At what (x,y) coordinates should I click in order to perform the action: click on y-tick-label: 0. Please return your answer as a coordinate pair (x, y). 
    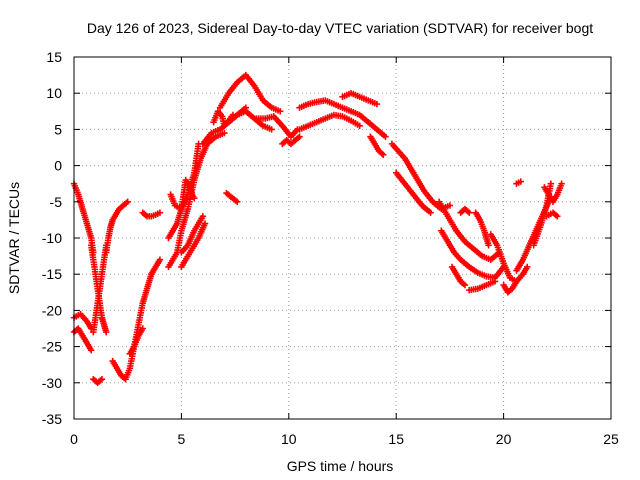
    Looking at the image, I should click on (58, 166).